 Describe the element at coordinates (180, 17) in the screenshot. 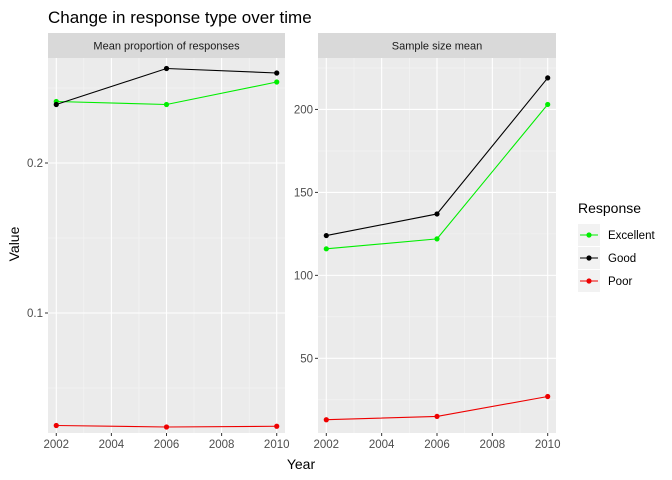

I see `chart-title: Change in response type over time` at that location.